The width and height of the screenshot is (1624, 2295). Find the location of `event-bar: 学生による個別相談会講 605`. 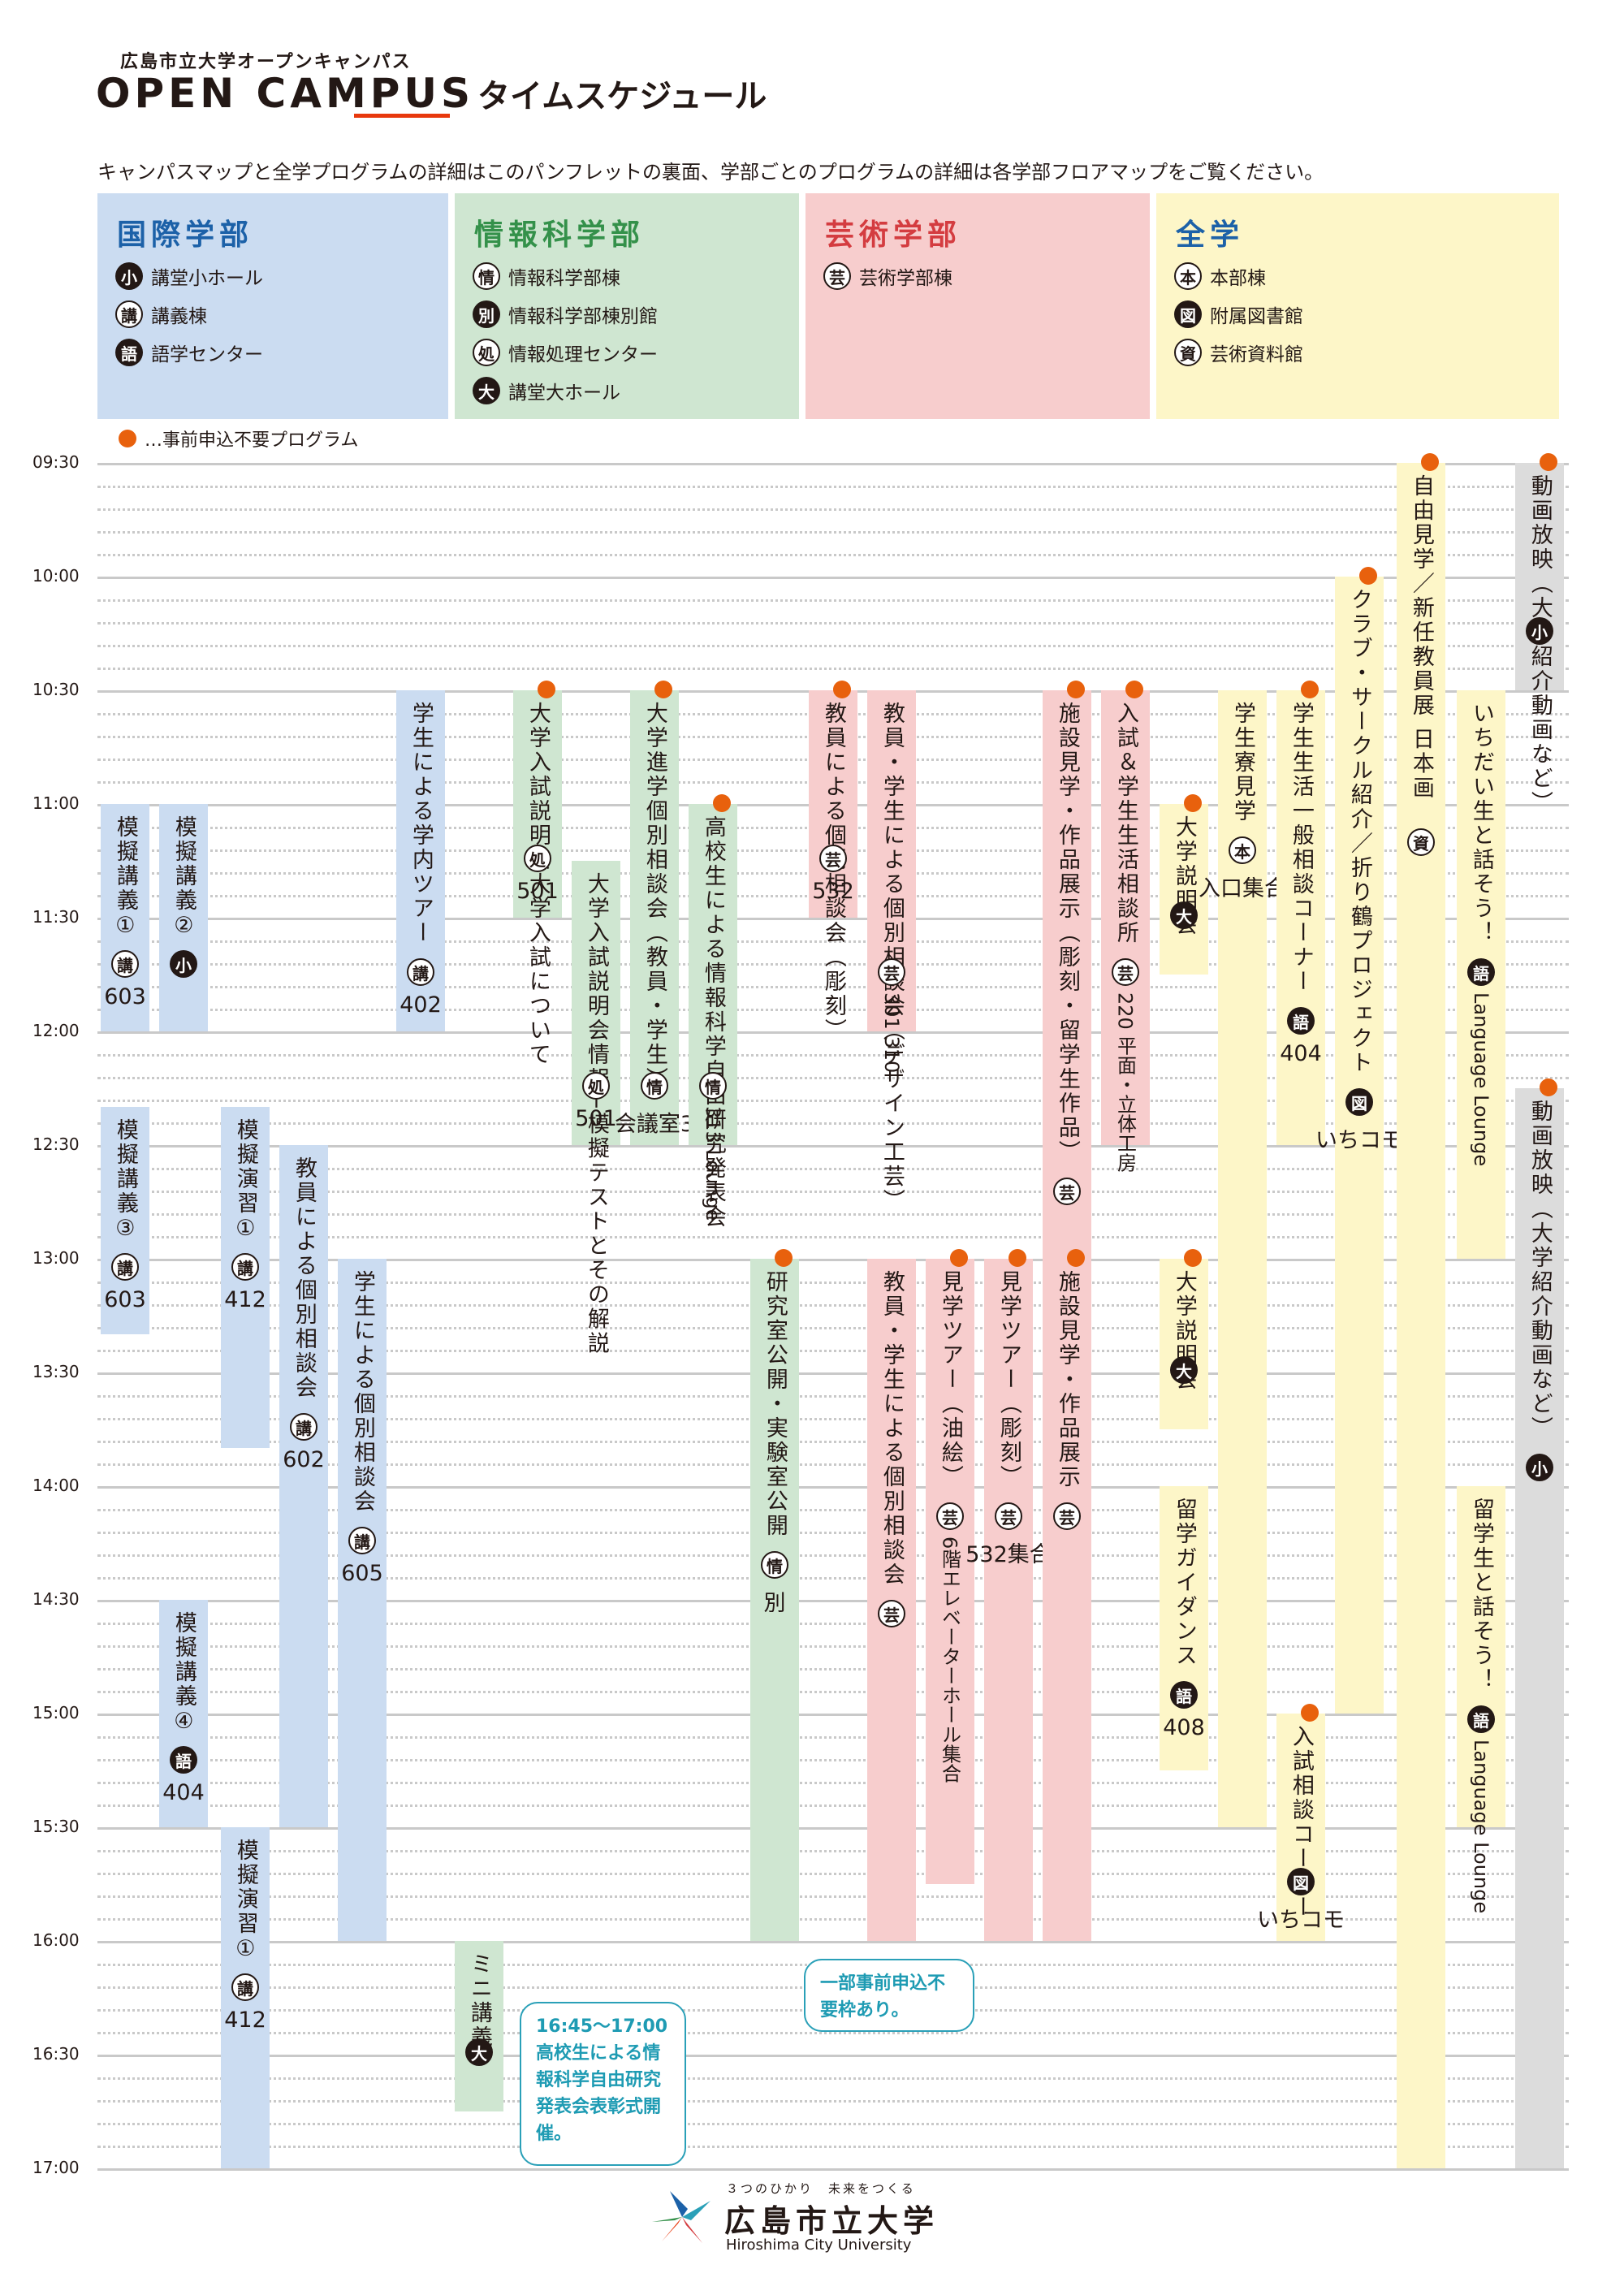

event-bar: 学生による個別相談会講 605 is located at coordinates (363, 1600).